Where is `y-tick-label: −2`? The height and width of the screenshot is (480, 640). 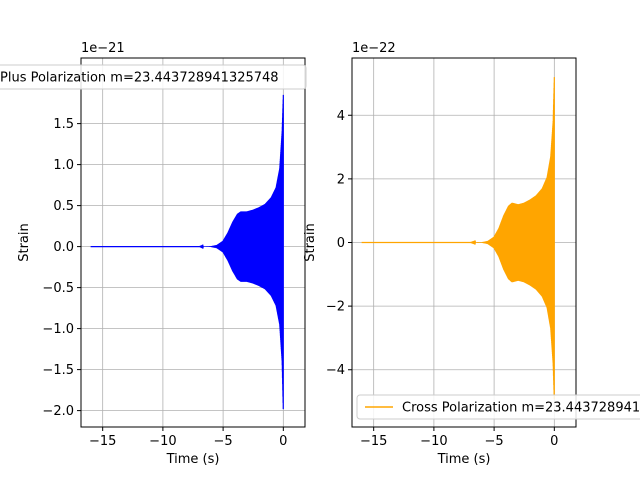
y-tick-label: −2 is located at coordinates (335, 307).